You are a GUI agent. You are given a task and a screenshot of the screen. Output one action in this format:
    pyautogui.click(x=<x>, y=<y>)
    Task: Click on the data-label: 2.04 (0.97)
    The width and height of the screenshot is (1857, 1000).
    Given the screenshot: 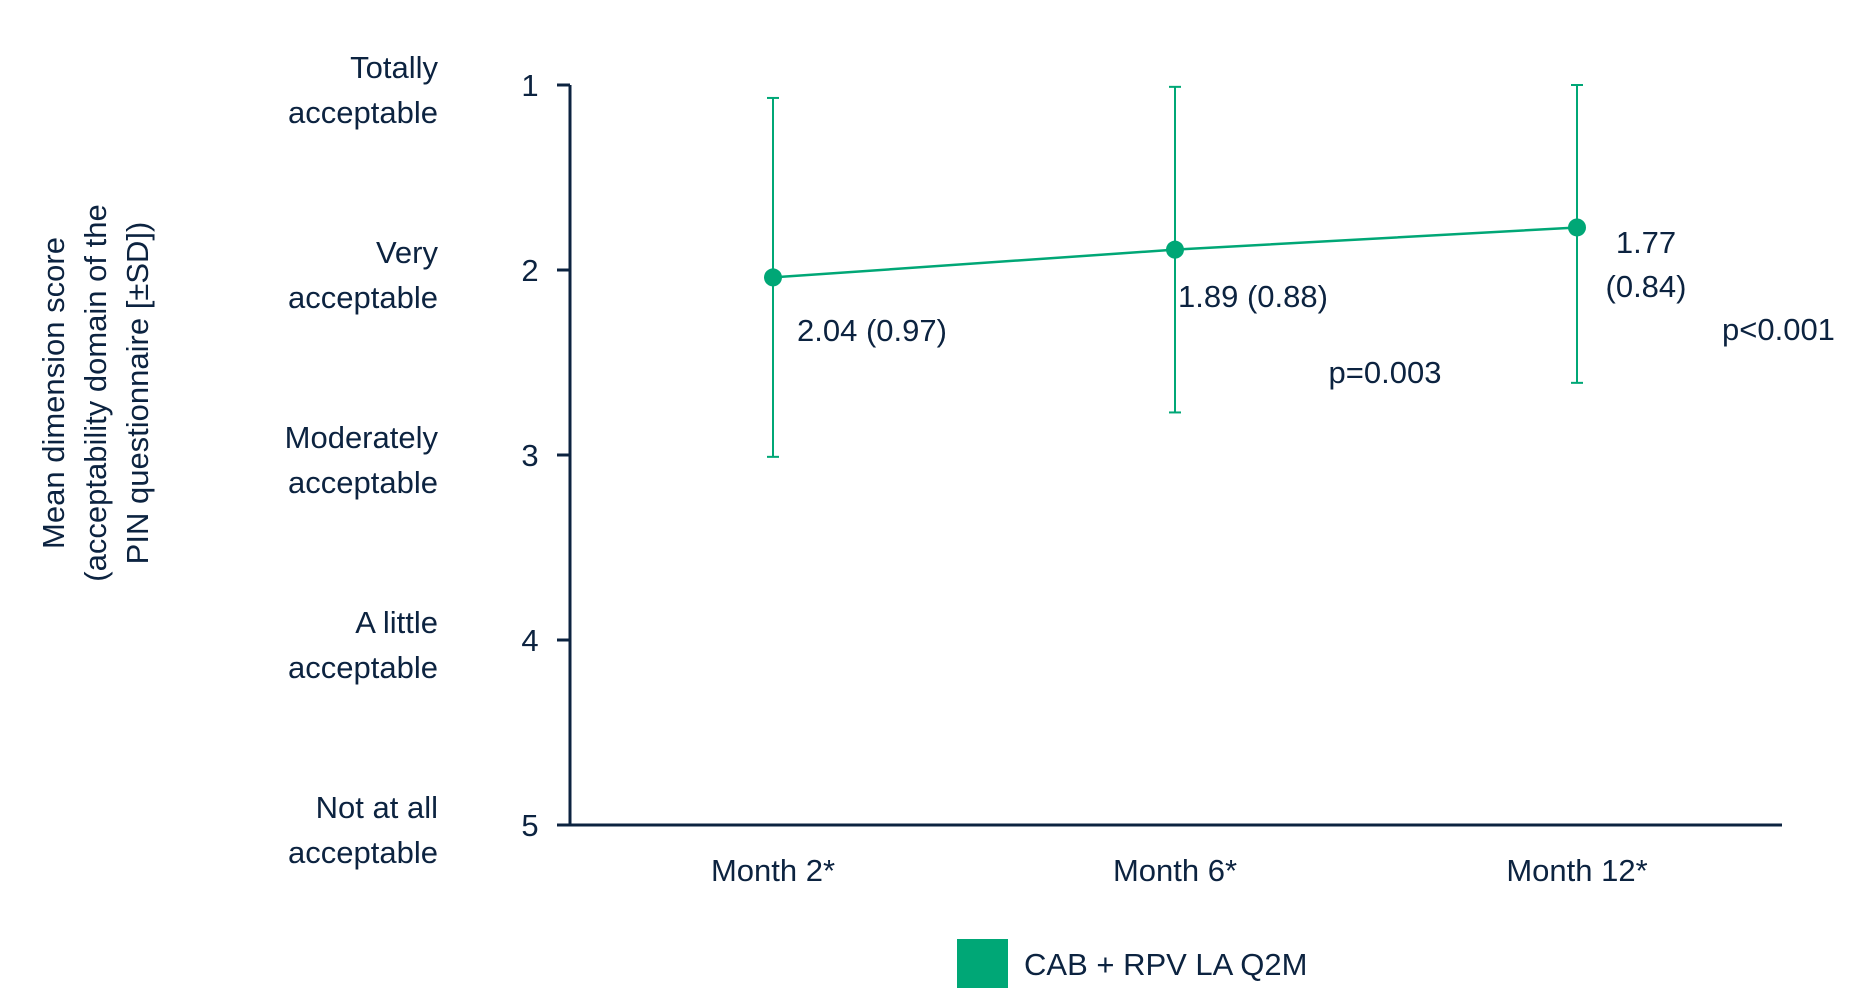 What is the action you would take?
    pyautogui.click(x=872, y=330)
    